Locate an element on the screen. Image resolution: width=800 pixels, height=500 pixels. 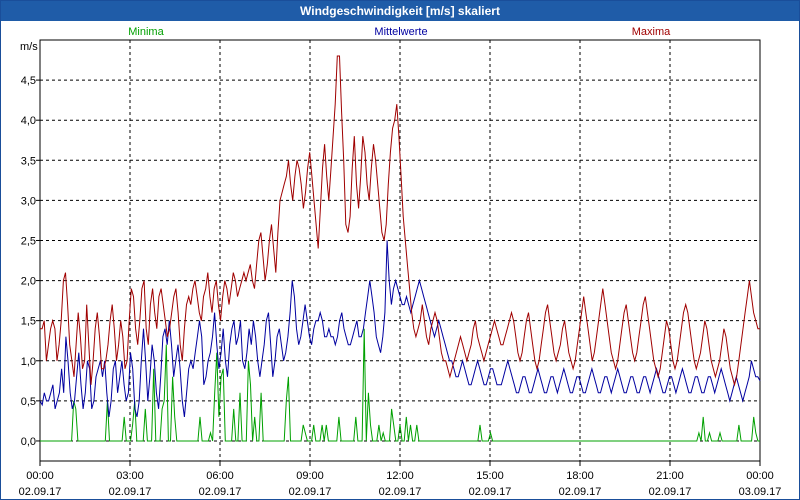
y-tick-label: 2,5 is located at coordinates (28, 241).